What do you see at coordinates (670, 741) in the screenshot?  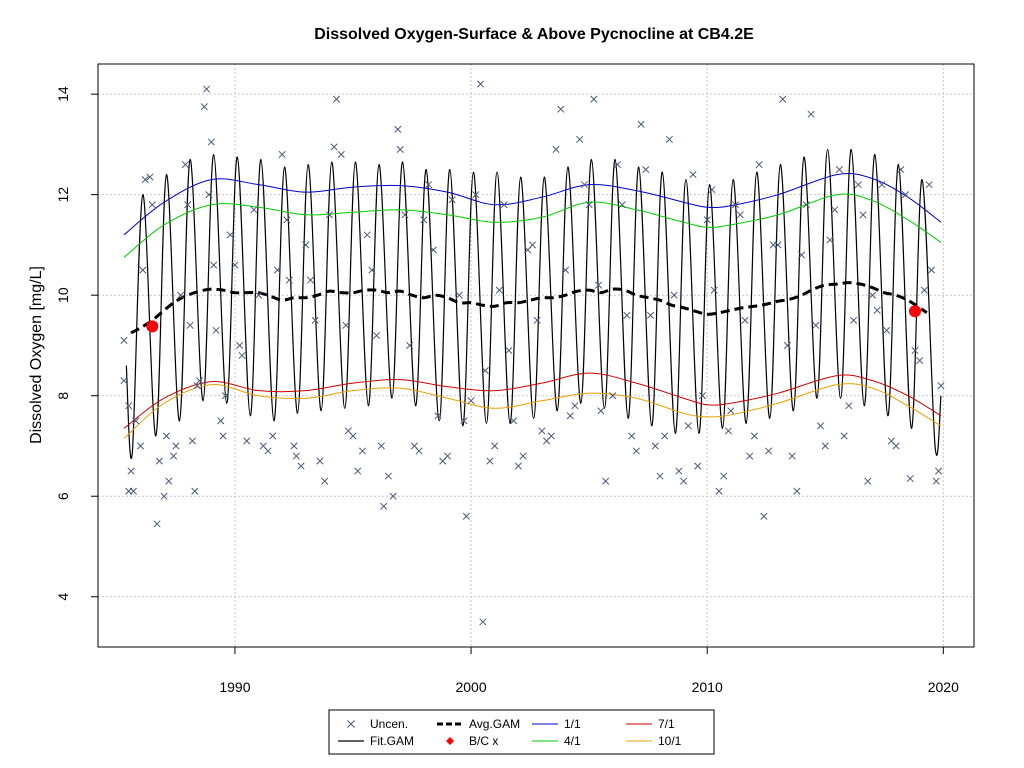 I see `legend-oct-1-label: 10/1` at bounding box center [670, 741].